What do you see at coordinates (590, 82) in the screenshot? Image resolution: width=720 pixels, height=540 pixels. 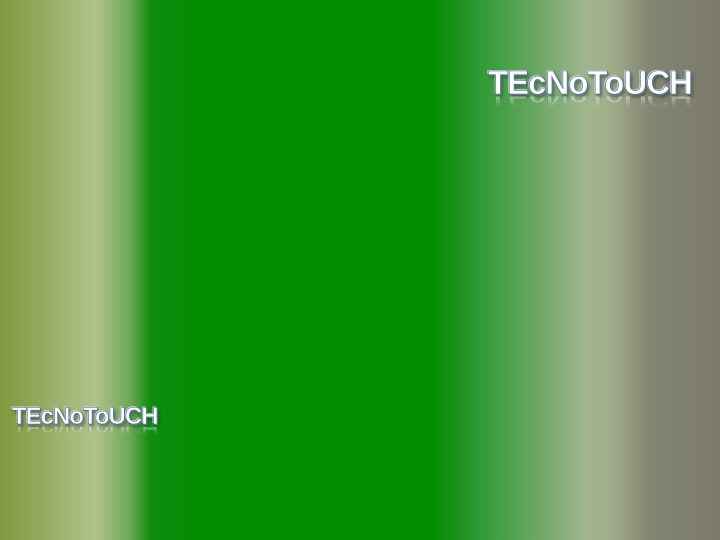 I see `logo-large-text: TEcNoToUCH` at bounding box center [590, 82].